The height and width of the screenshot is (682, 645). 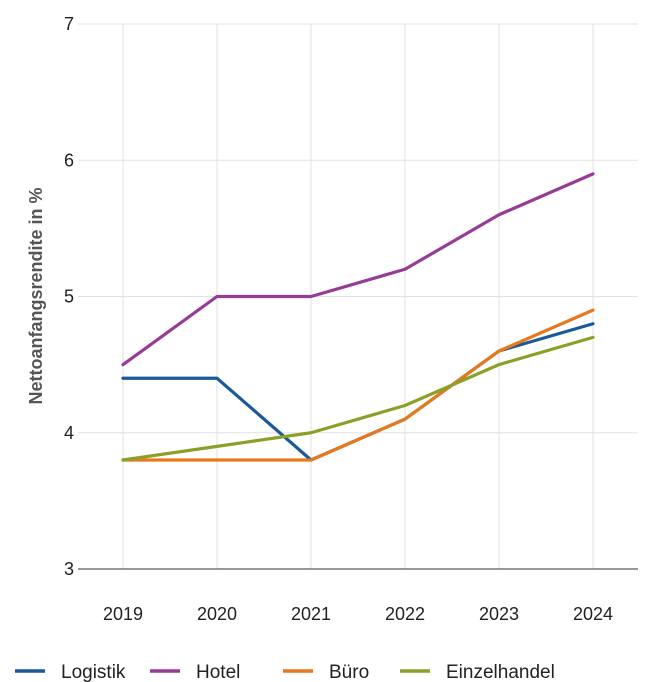 What do you see at coordinates (36, 295) in the screenshot?
I see `y-axis-label: Nettoanfangsrendite in %` at bounding box center [36, 295].